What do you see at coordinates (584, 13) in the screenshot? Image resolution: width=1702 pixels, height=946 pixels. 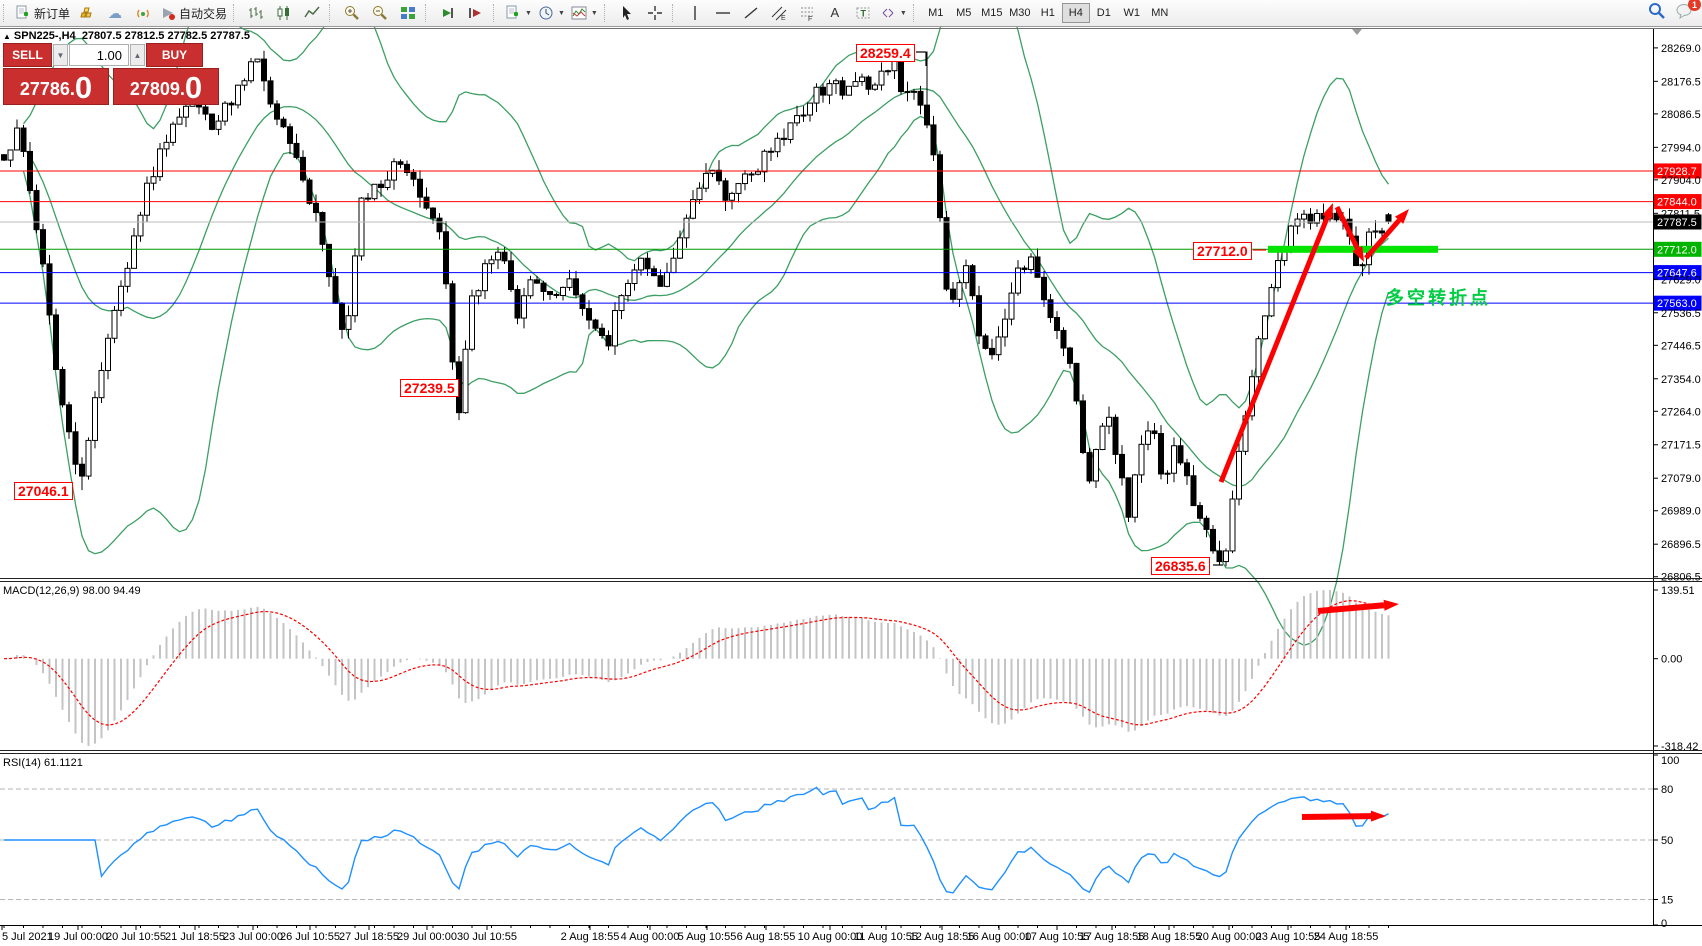 I see `indicators-menu-button: ▼` at bounding box center [584, 13].